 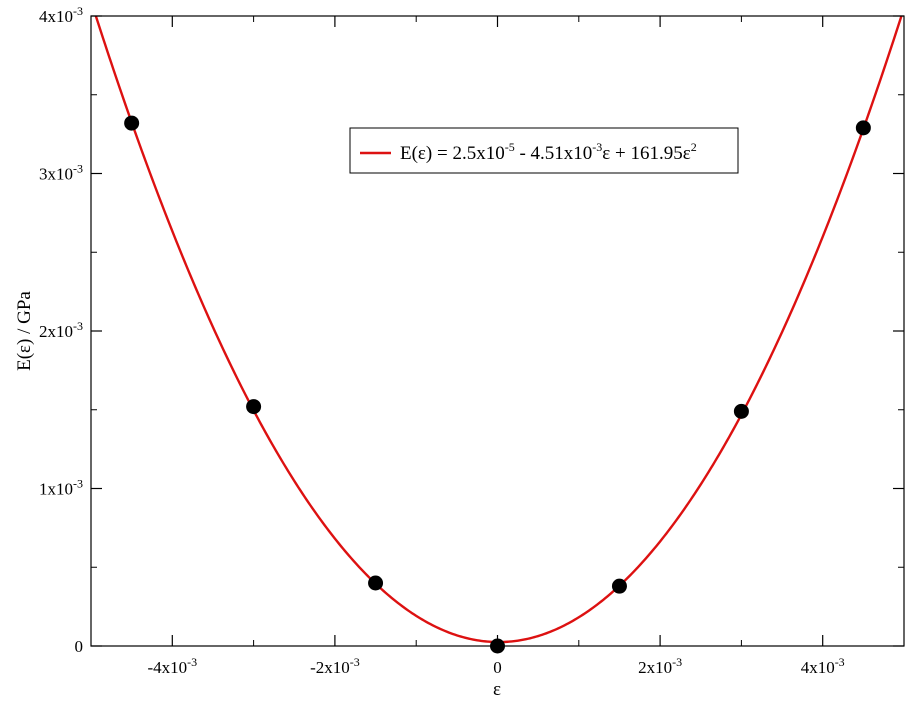 I want to click on y-tick-label: 4x10⁻³, so click(x=61, y=15).